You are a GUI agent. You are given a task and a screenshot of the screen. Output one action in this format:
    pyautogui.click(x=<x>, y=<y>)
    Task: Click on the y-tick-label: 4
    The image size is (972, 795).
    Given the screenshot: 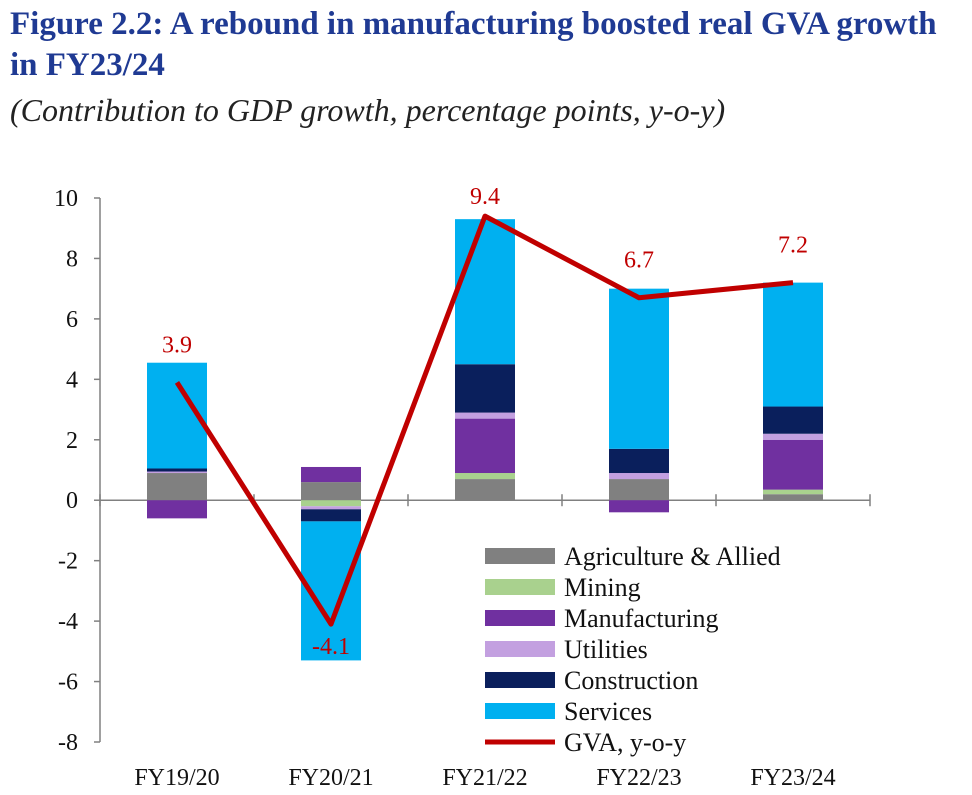 What is the action you would take?
    pyautogui.click(x=72, y=380)
    